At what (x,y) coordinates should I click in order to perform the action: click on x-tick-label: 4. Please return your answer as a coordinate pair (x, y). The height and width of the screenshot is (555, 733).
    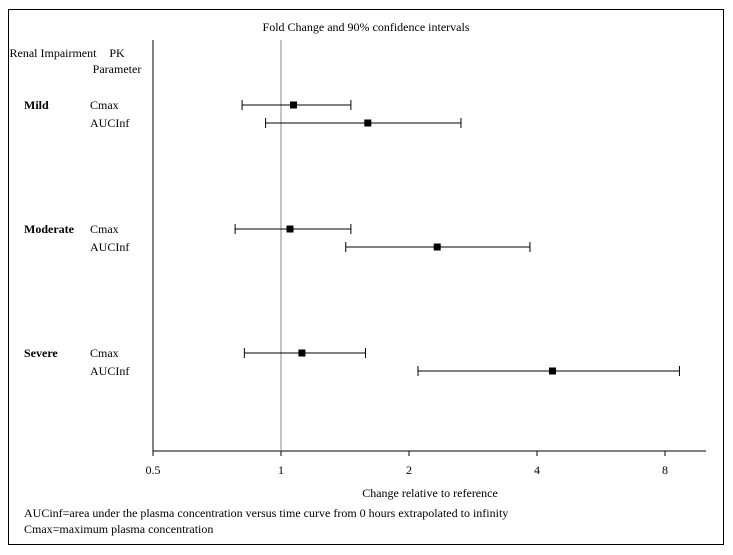
    Looking at the image, I should click on (537, 470).